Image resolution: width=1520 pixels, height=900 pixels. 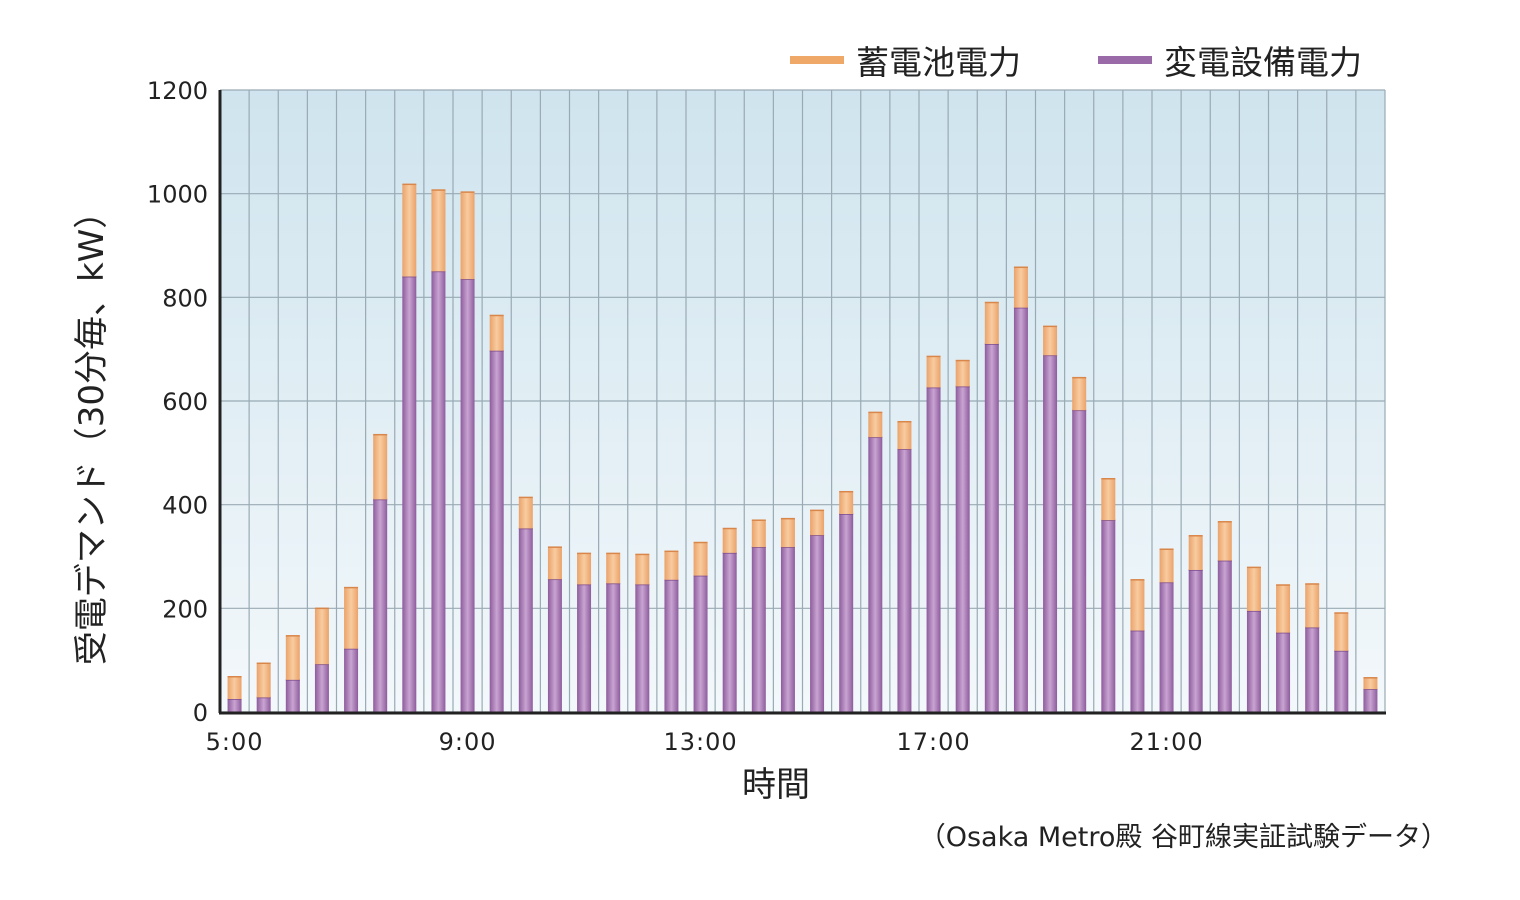 I want to click on x-tick-label: 9:00, so click(x=468, y=742).